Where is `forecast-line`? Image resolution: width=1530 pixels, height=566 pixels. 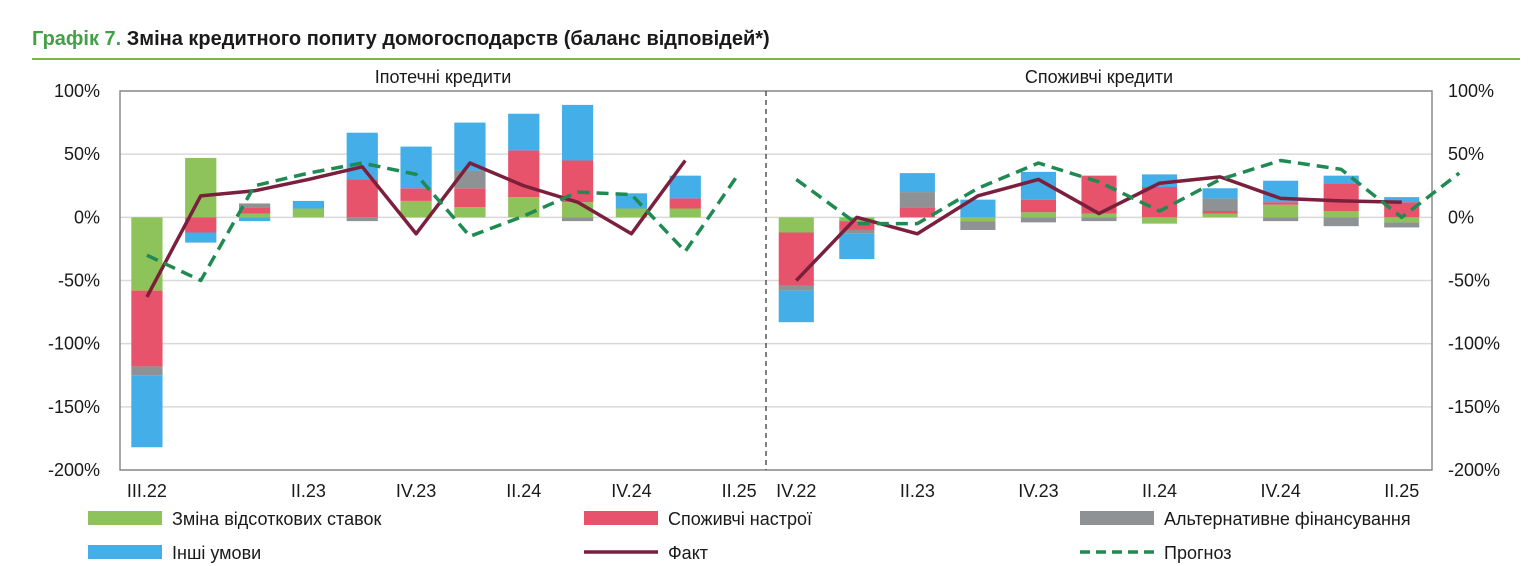
forecast-line is located at coordinates (443, 222).